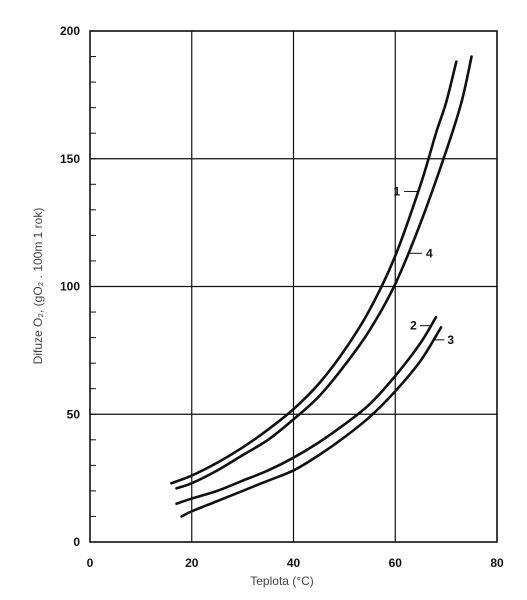 This screenshot has height=600, width=527. Describe the element at coordinates (76, 542) in the screenshot. I see `y-tick-label-0: 0` at that location.